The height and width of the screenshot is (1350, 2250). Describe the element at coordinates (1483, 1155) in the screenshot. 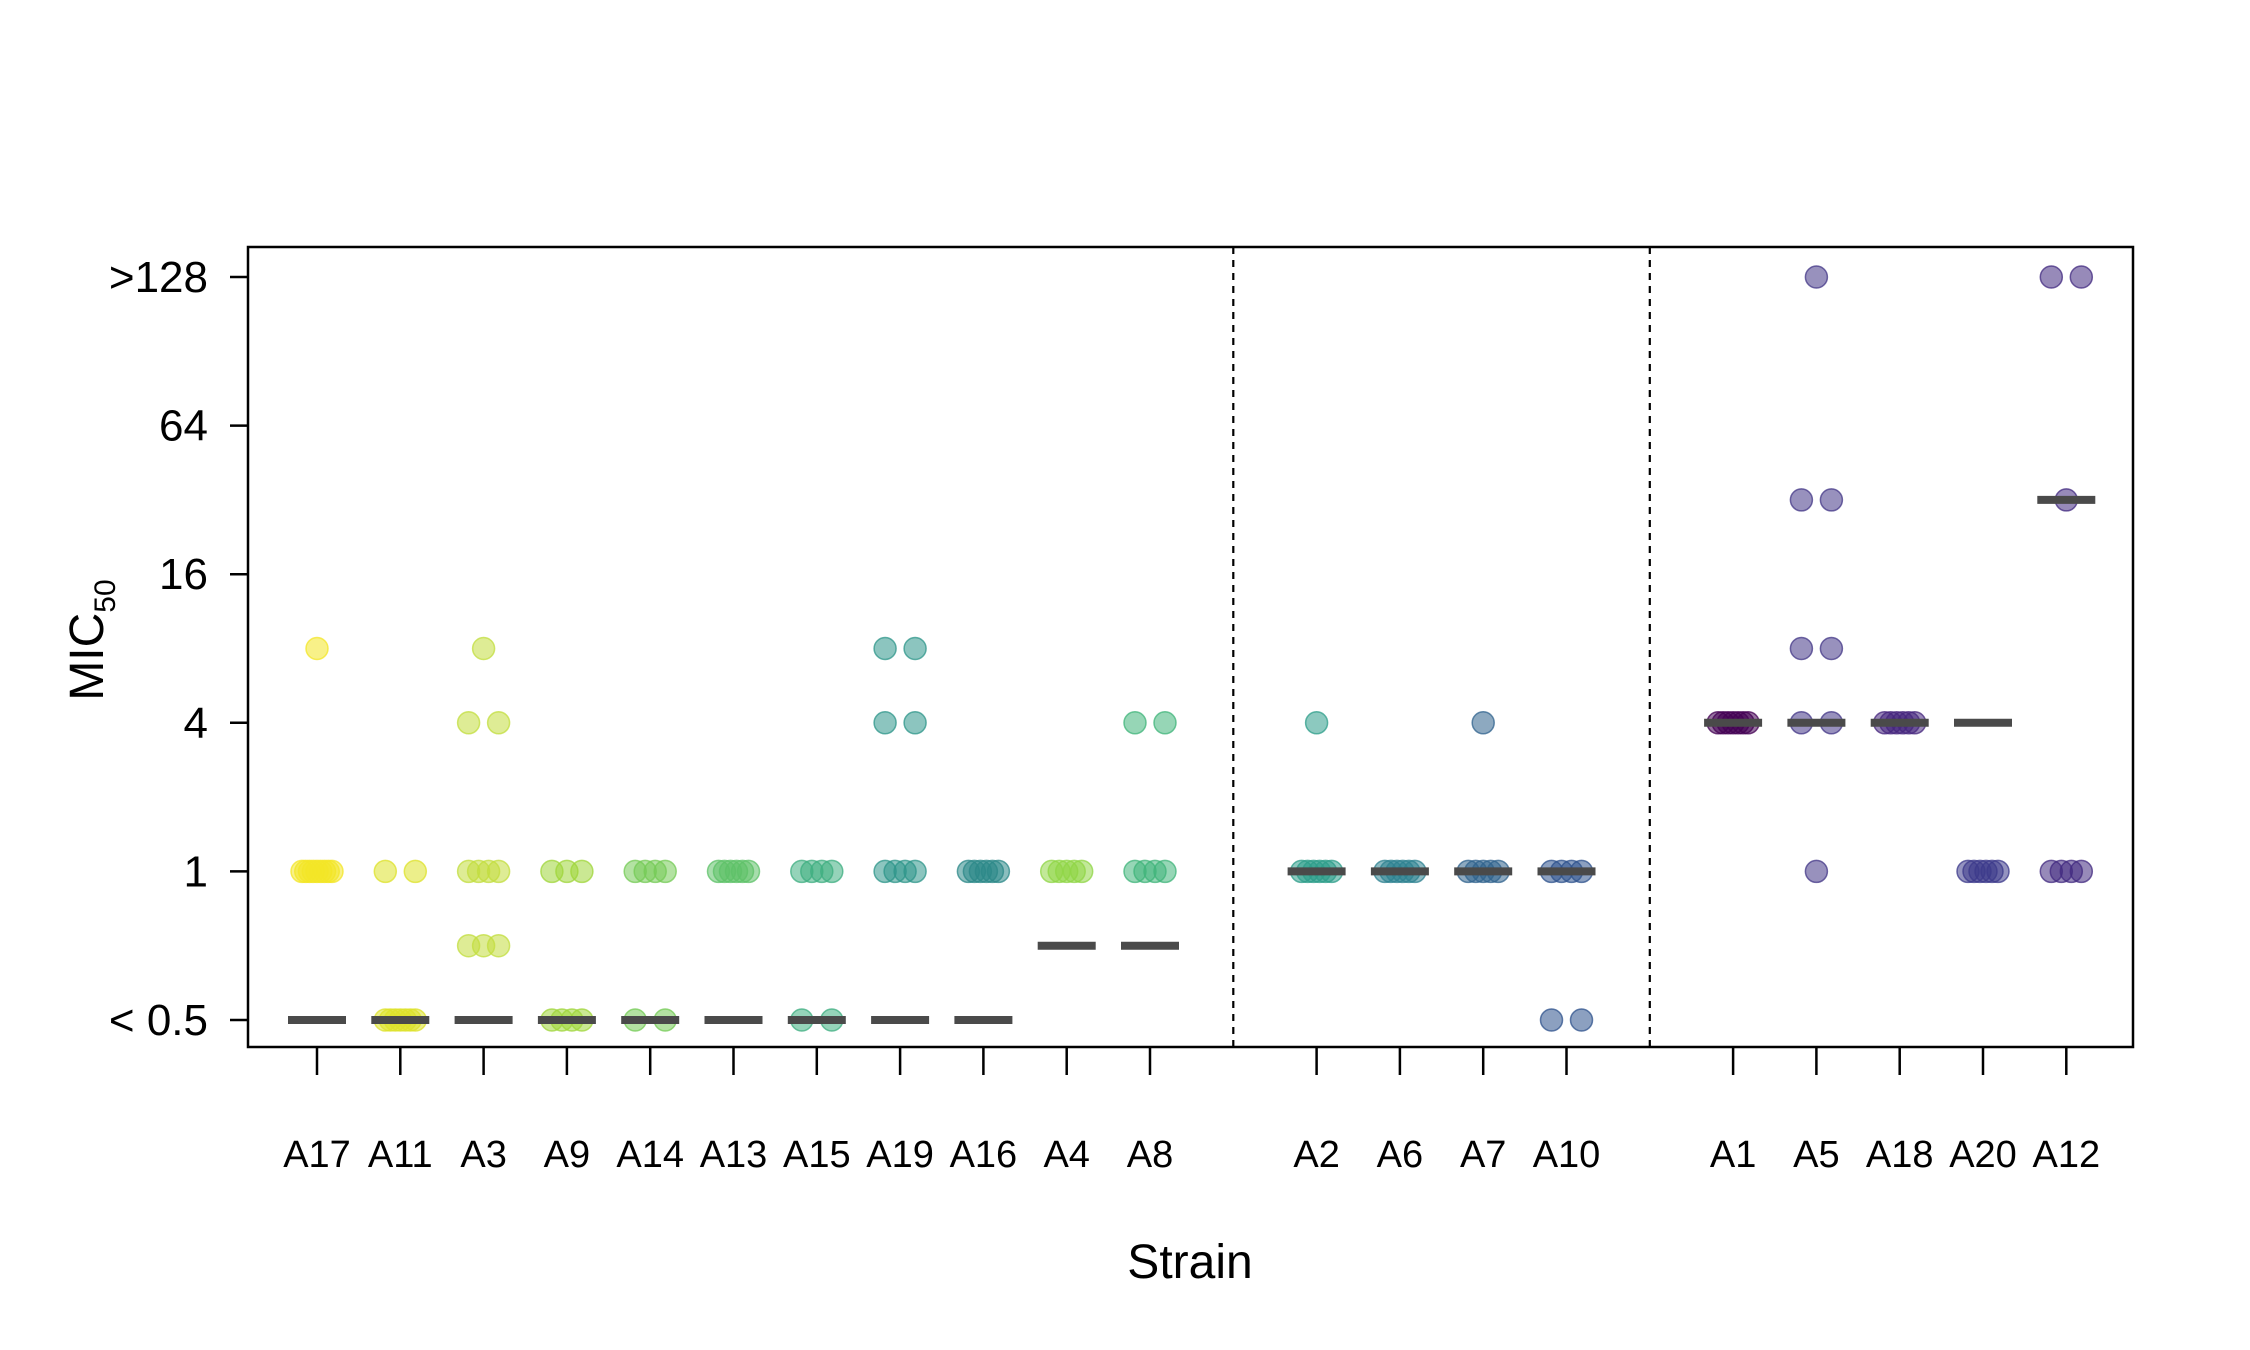

I see `x-tick-label: A7` at that location.